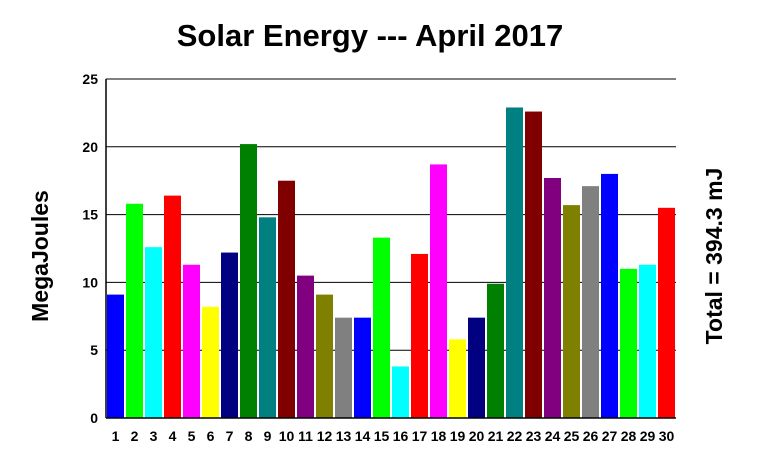 This screenshot has width=761, height=472. I want to click on x-tick-label: 21, so click(496, 436).